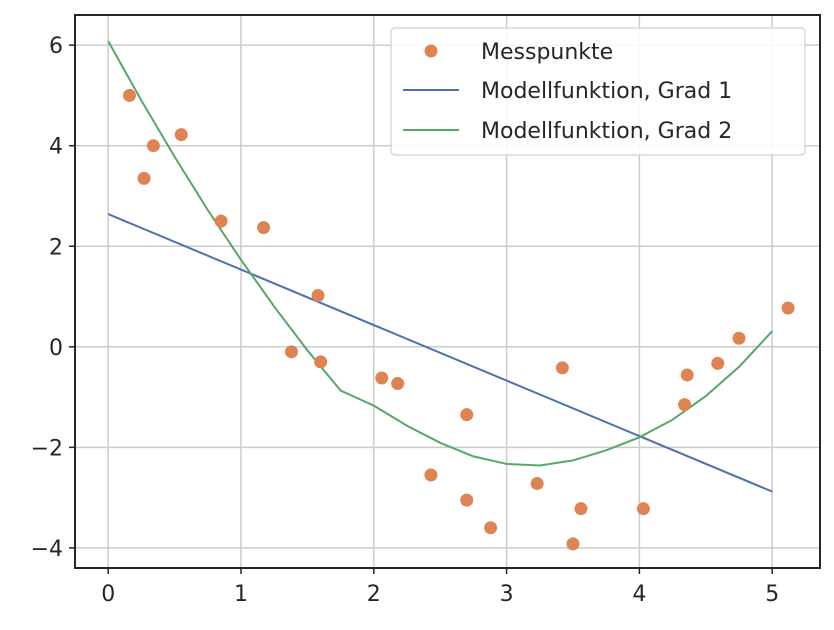  Describe the element at coordinates (772, 594) in the screenshot. I see `x-tick-label: 5` at that location.